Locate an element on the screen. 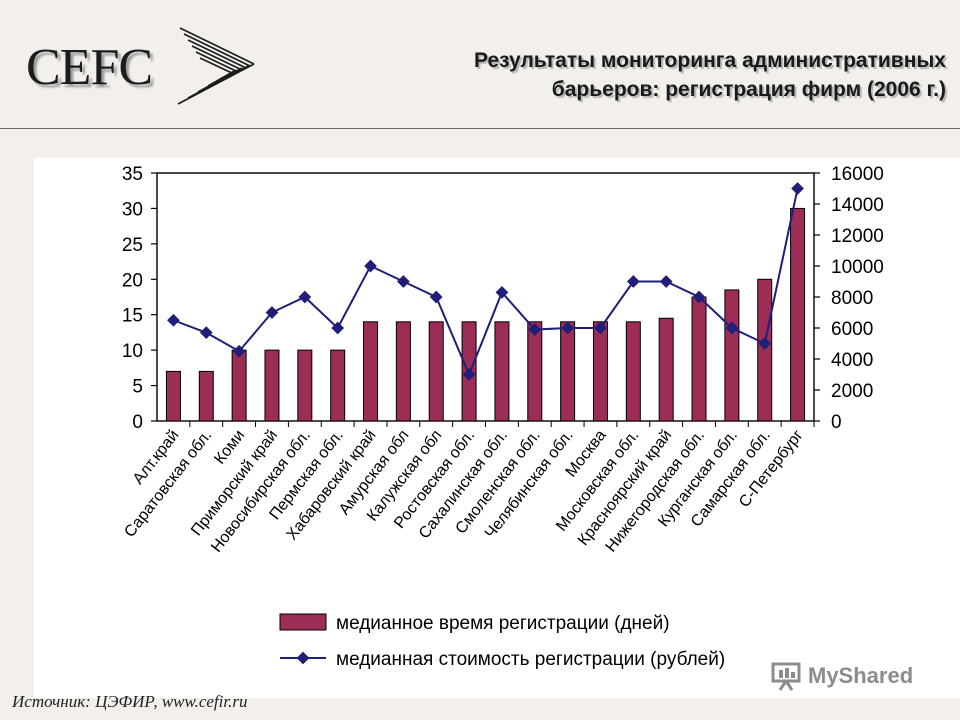 The width and height of the screenshot is (960, 720). legend-bar-swatch is located at coordinates (303, 622).